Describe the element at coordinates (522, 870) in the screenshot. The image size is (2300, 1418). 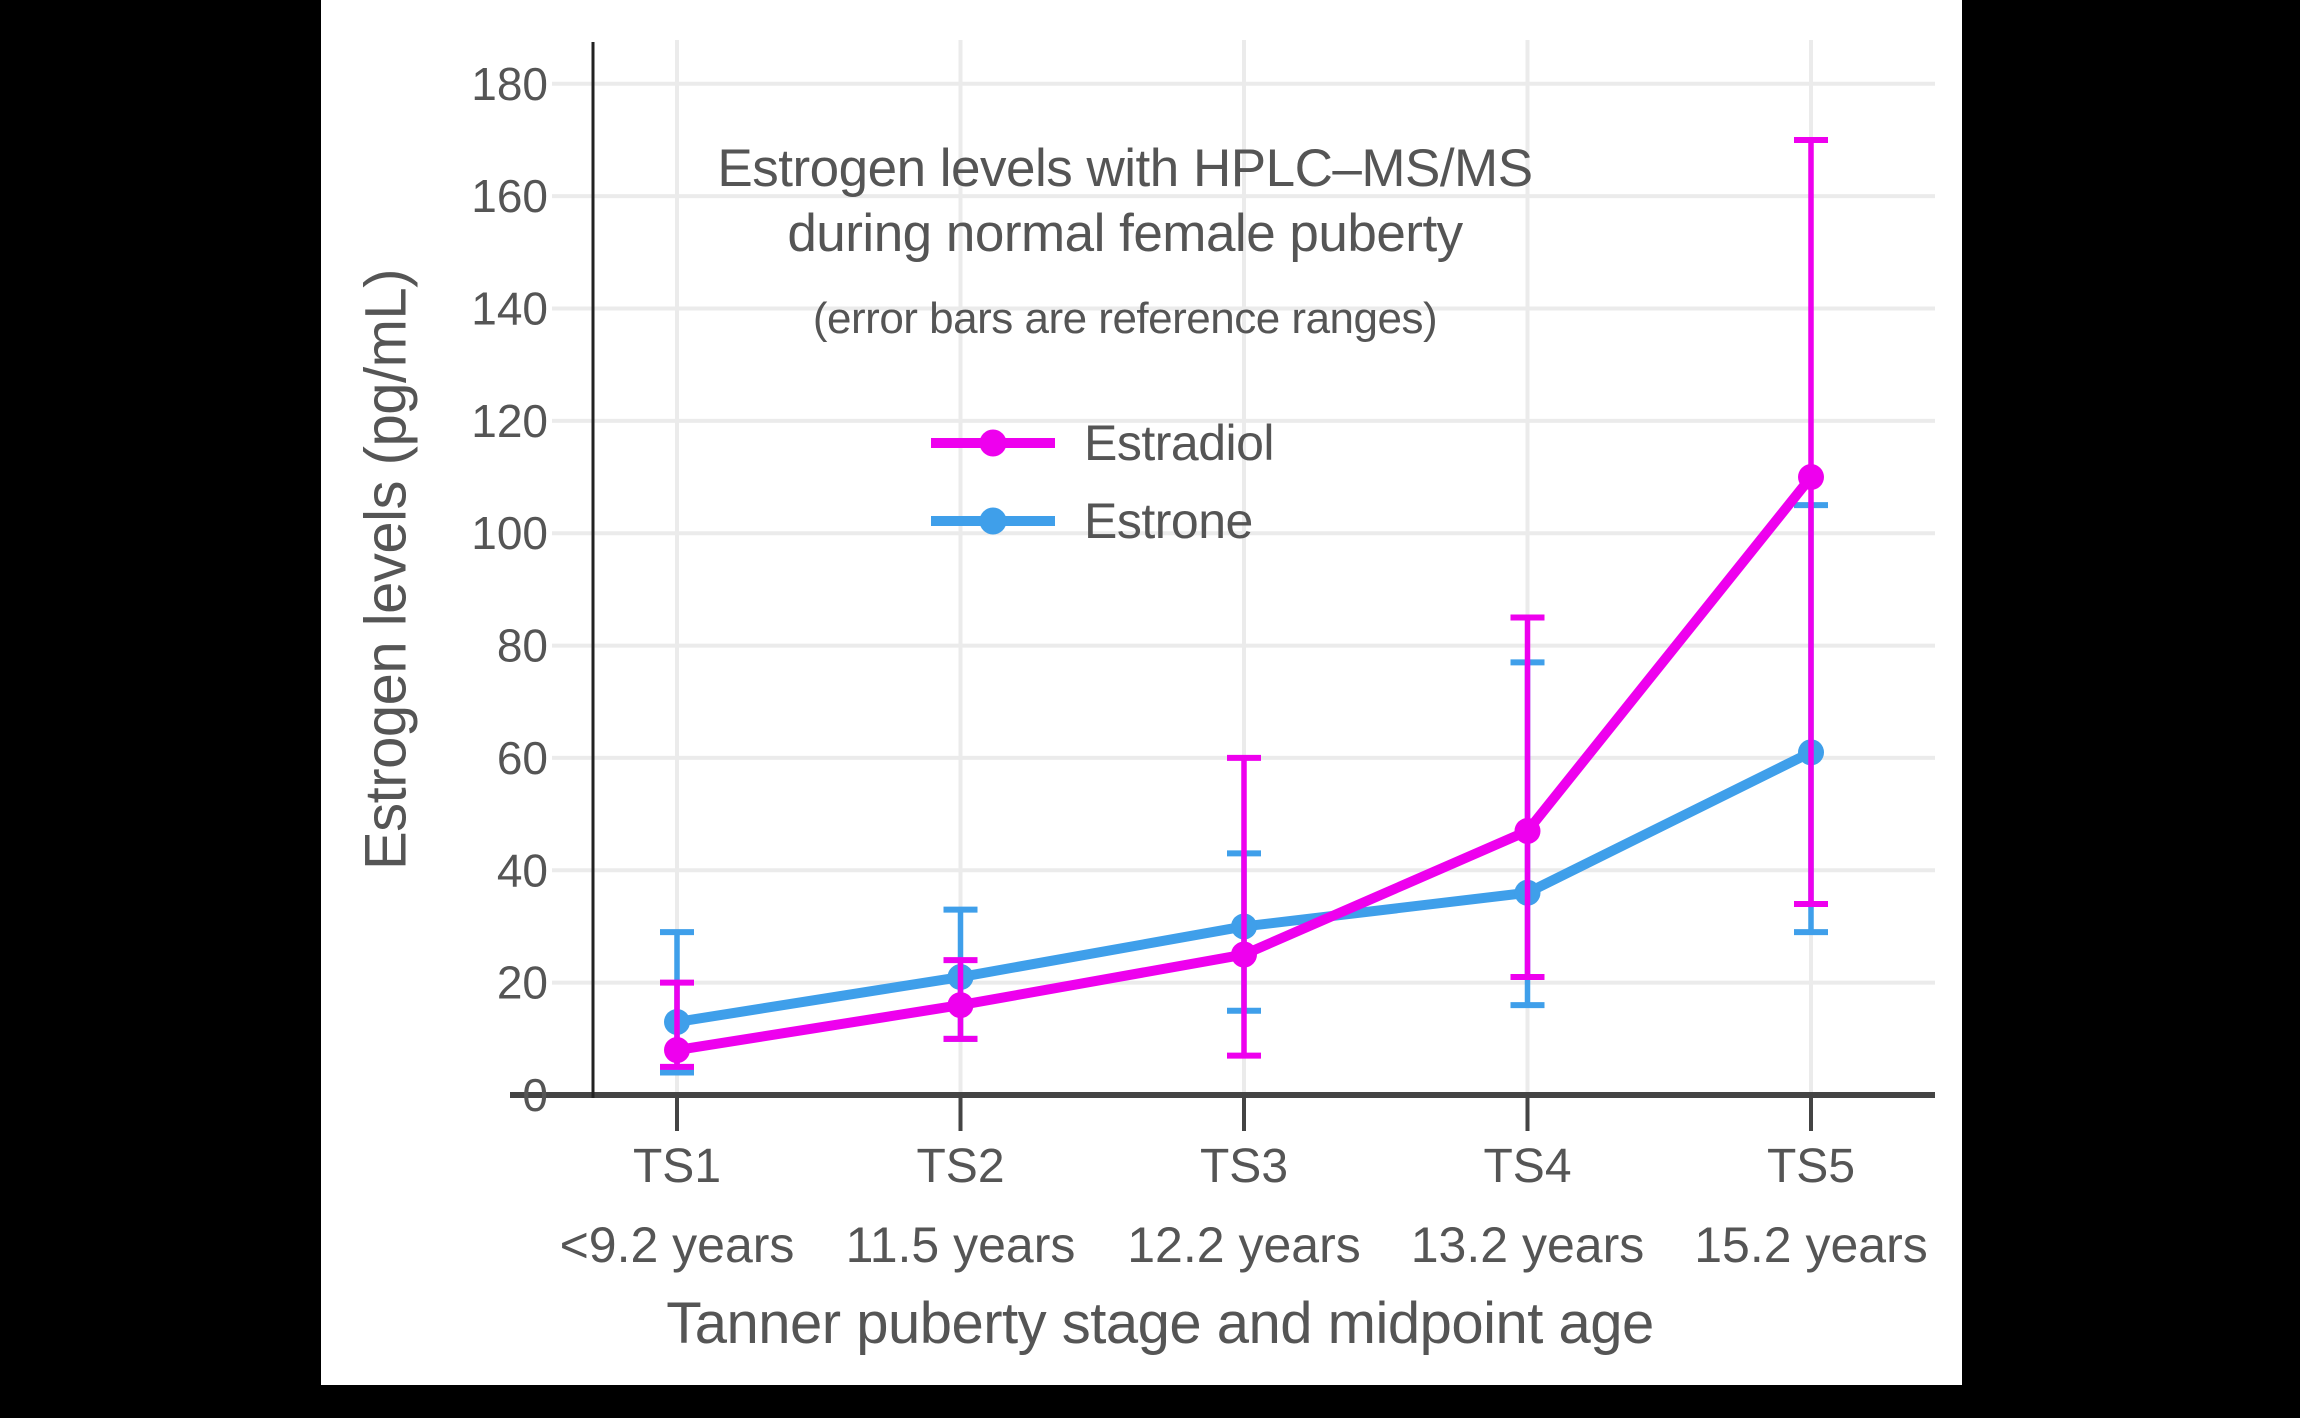
I see `y-tick-label: 40` at that location.